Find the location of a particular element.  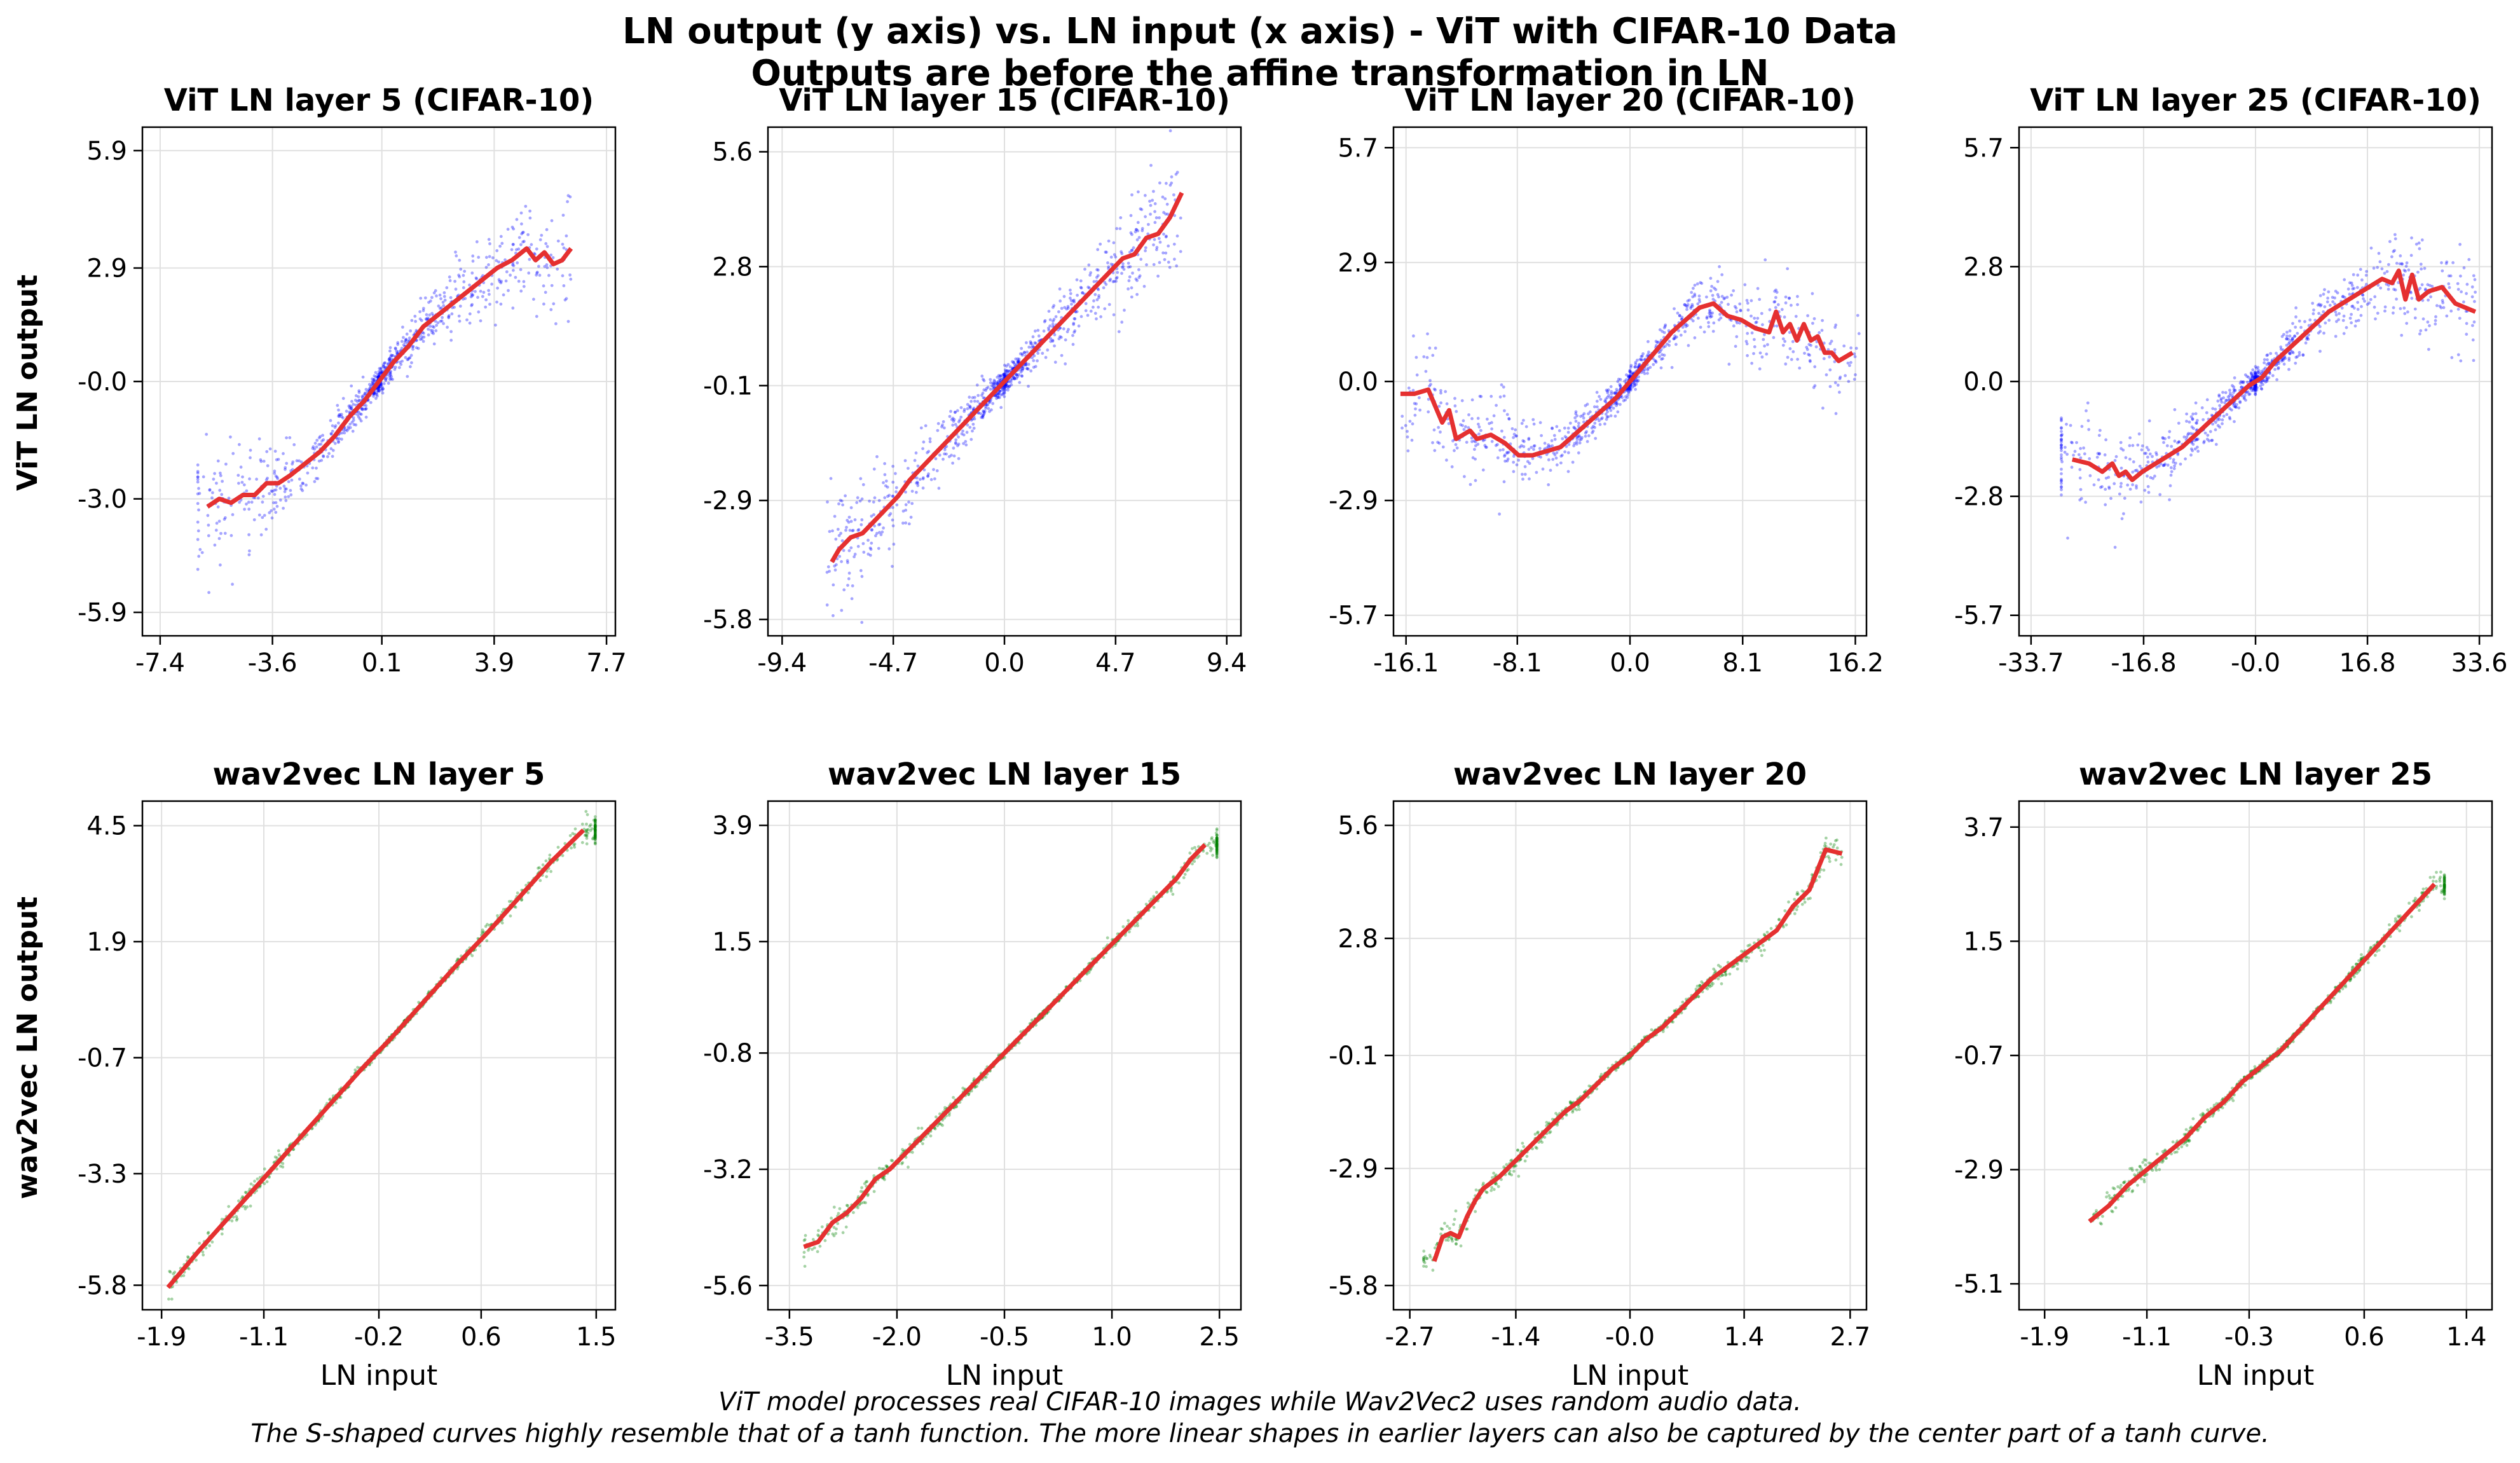

x-tick-label: 0.1 is located at coordinates (382, 663).